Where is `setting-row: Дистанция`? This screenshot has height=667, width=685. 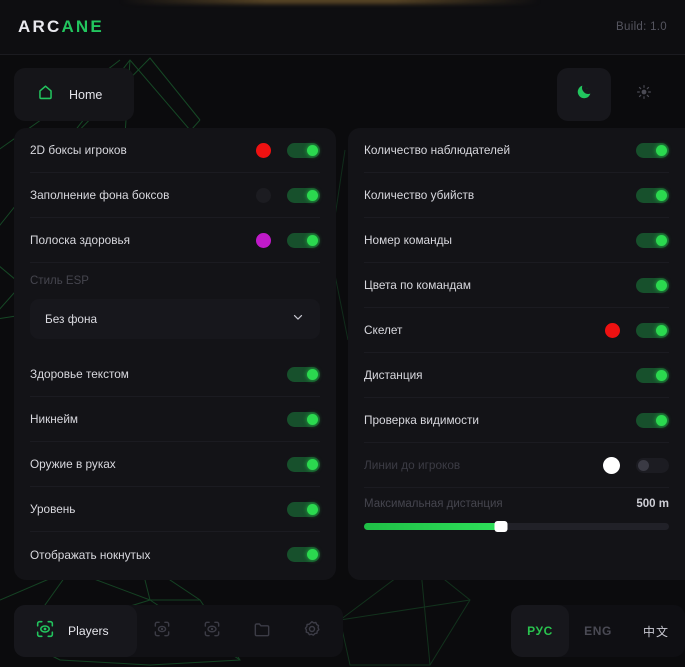
setting-row: Дистанция is located at coordinates (516, 375).